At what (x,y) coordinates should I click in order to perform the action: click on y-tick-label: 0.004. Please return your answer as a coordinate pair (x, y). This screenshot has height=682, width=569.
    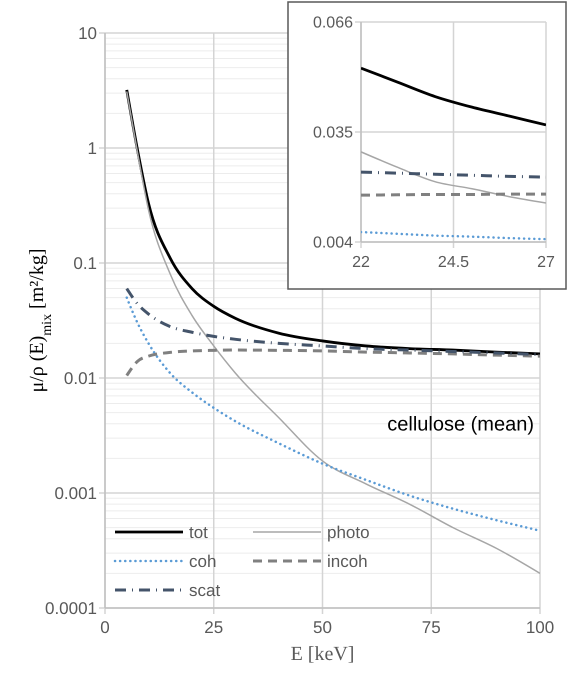
    Looking at the image, I should click on (333, 243).